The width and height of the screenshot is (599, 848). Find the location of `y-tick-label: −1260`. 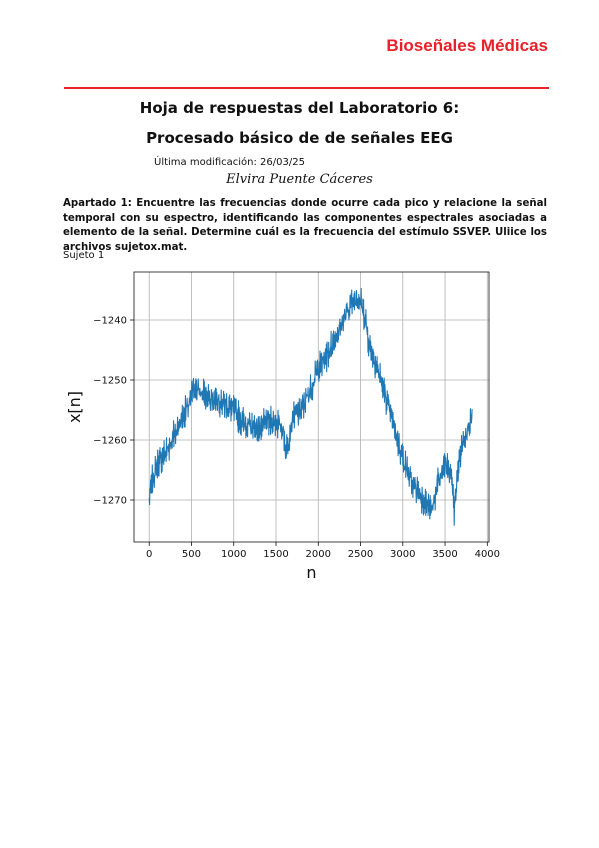

y-tick-label: −1260 is located at coordinates (110, 441).